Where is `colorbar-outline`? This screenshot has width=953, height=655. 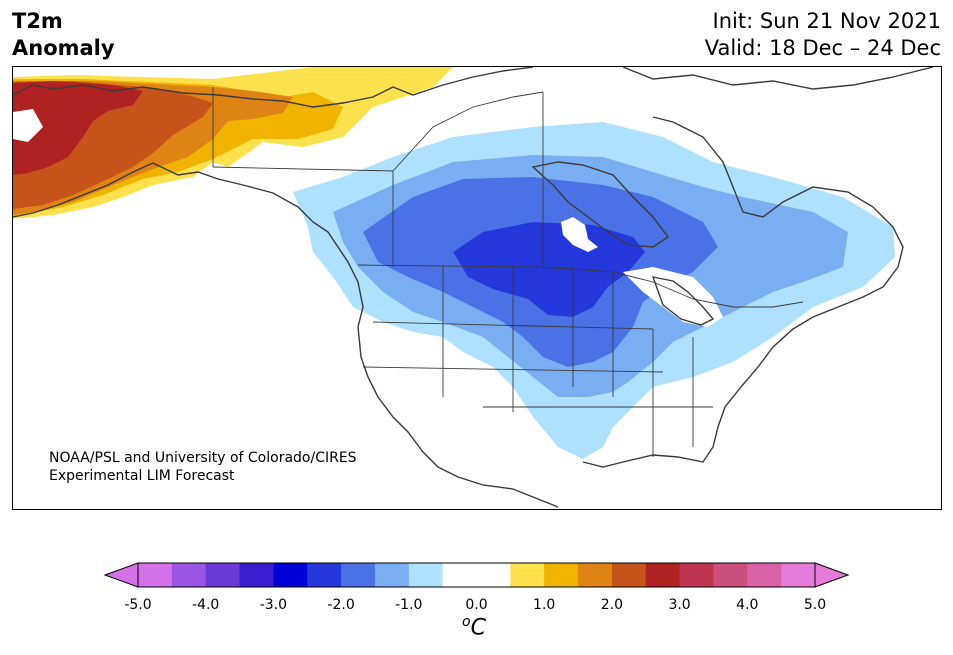
colorbar-outline is located at coordinates (476, 575).